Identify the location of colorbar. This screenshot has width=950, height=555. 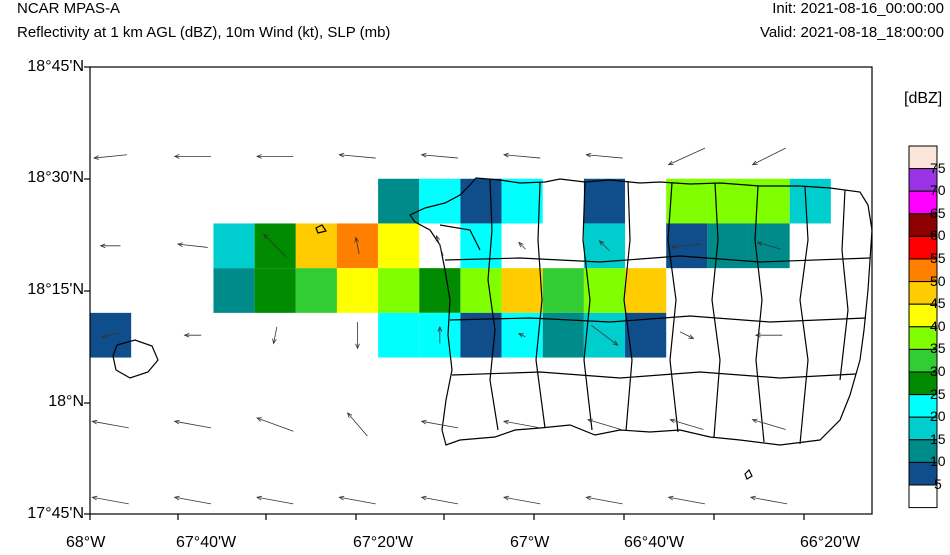
(923, 327).